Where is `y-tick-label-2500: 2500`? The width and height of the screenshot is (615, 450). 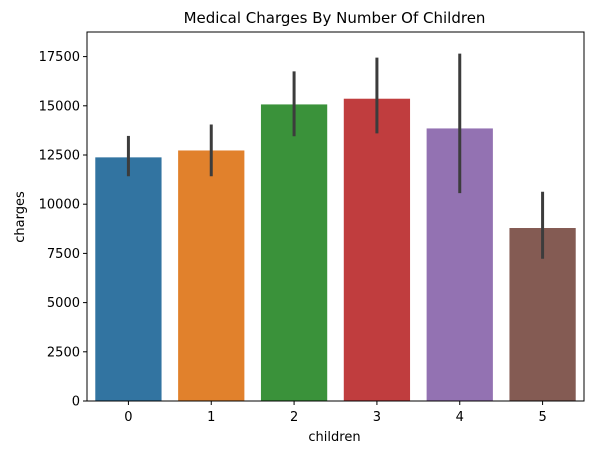
y-tick-label-2500: 2500 is located at coordinates (63, 352).